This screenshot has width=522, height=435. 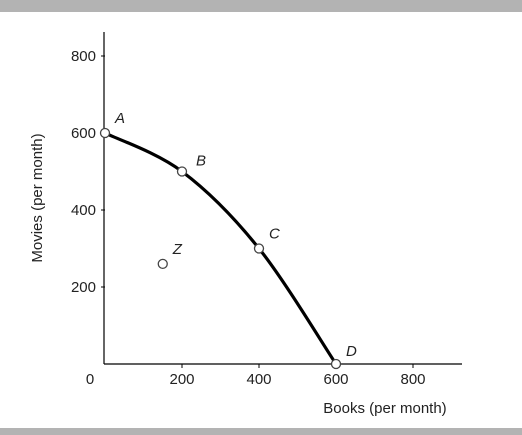 I want to click on y-axis-label: Movies (per month), so click(x=37, y=197).